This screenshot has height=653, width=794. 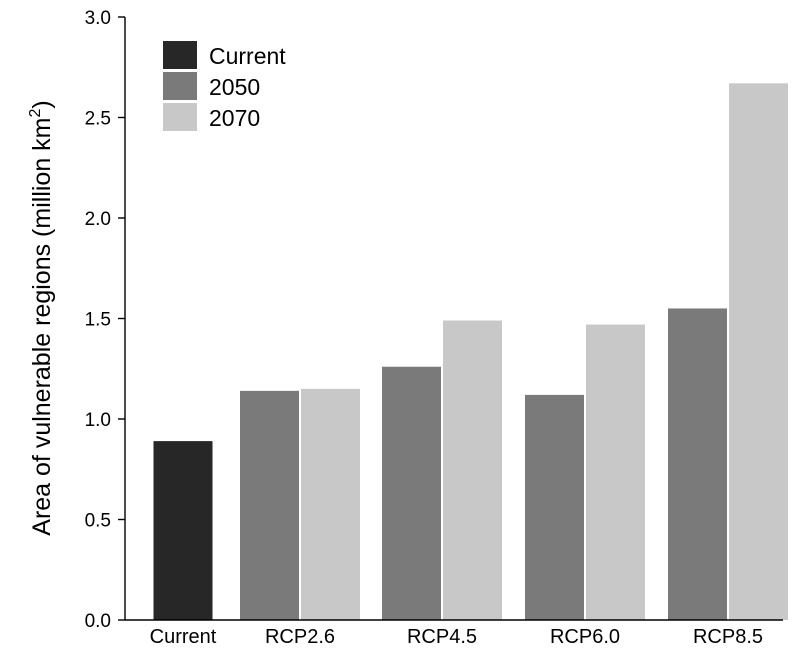 What do you see at coordinates (234, 118) in the screenshot?
I see `legend-label-2070: 2070` at bounding box center [234, 118].